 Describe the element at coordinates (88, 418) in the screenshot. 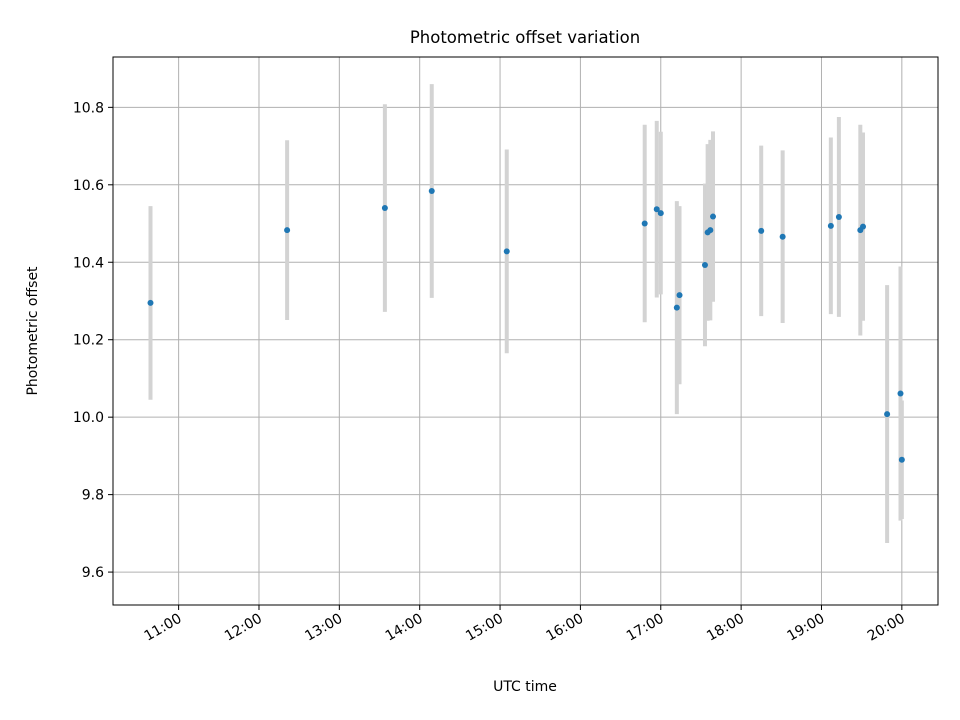

I see `y-tick-label: 10.0` at that location.